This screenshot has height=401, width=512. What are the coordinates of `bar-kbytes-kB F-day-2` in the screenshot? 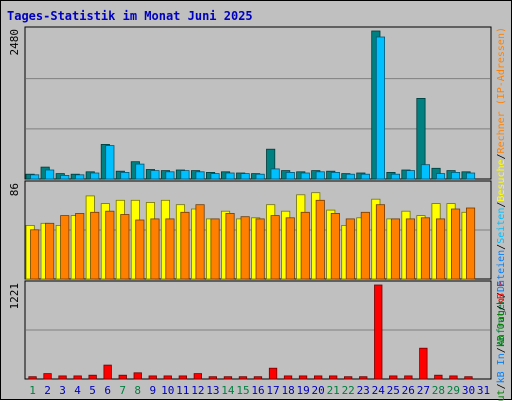 It's located at (47, 376).